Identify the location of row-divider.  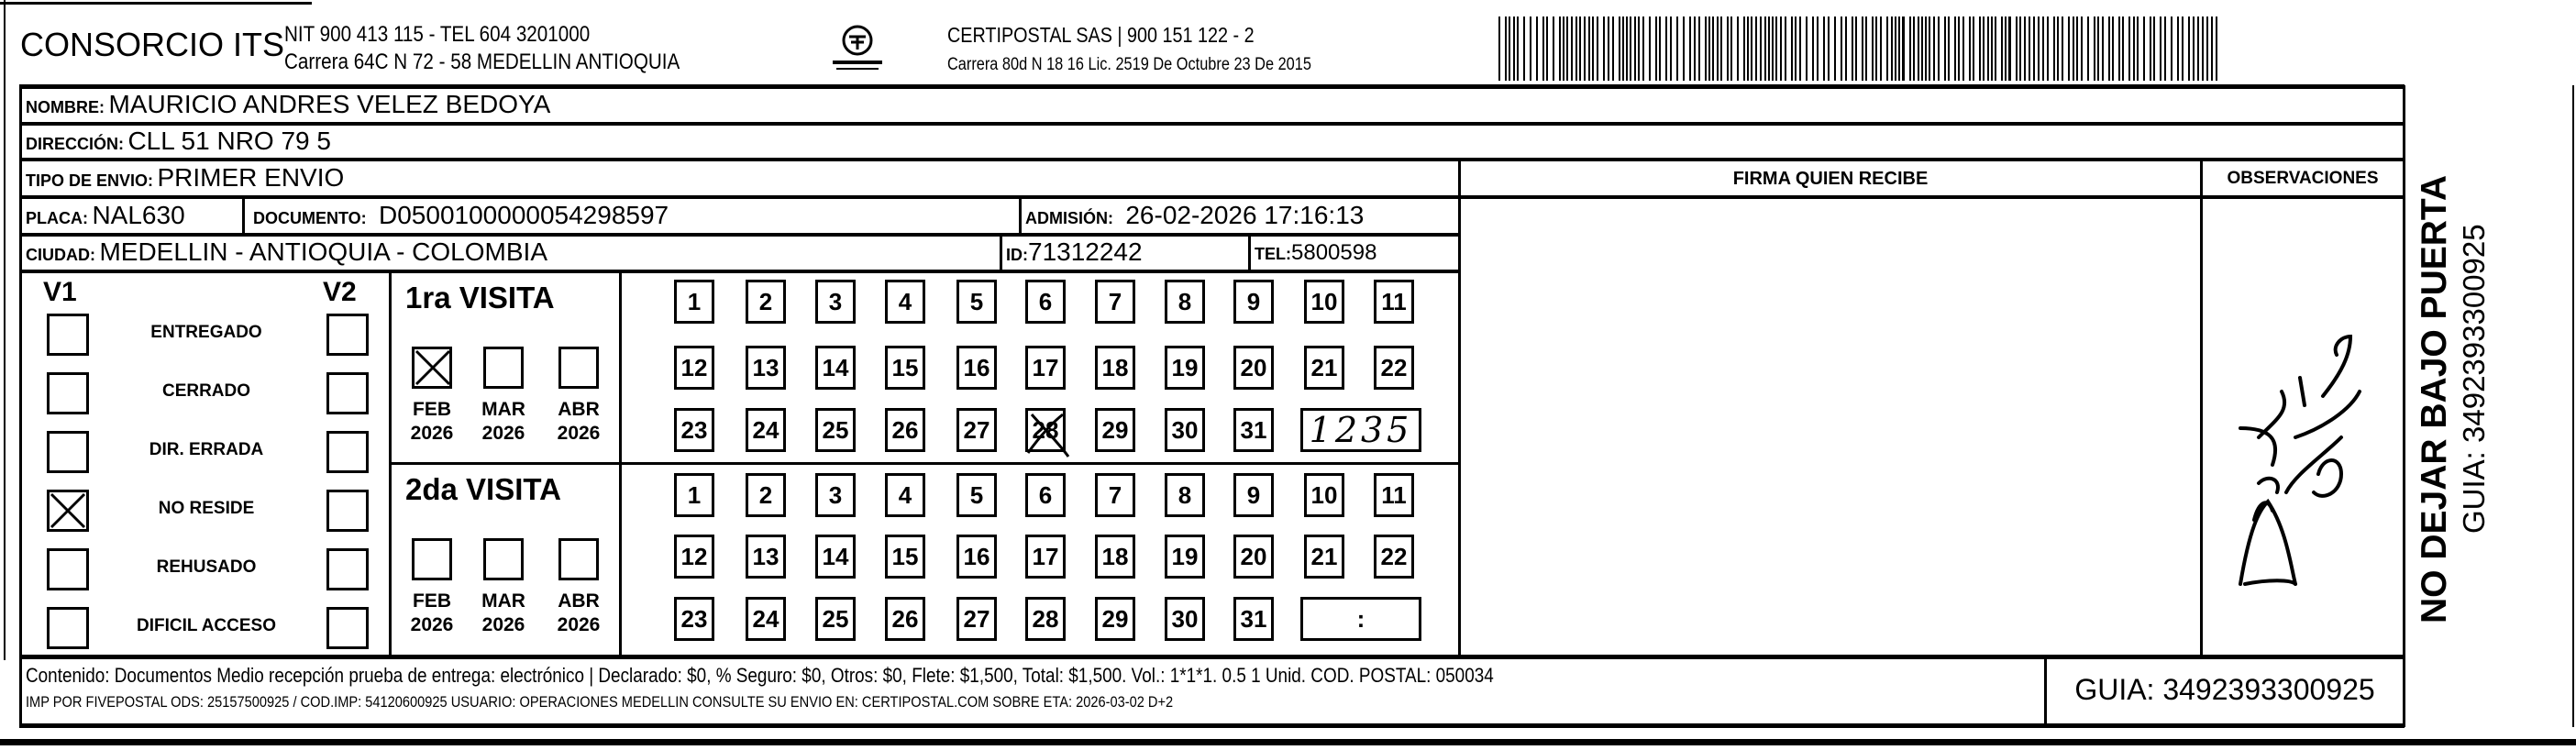
(1212, 197).